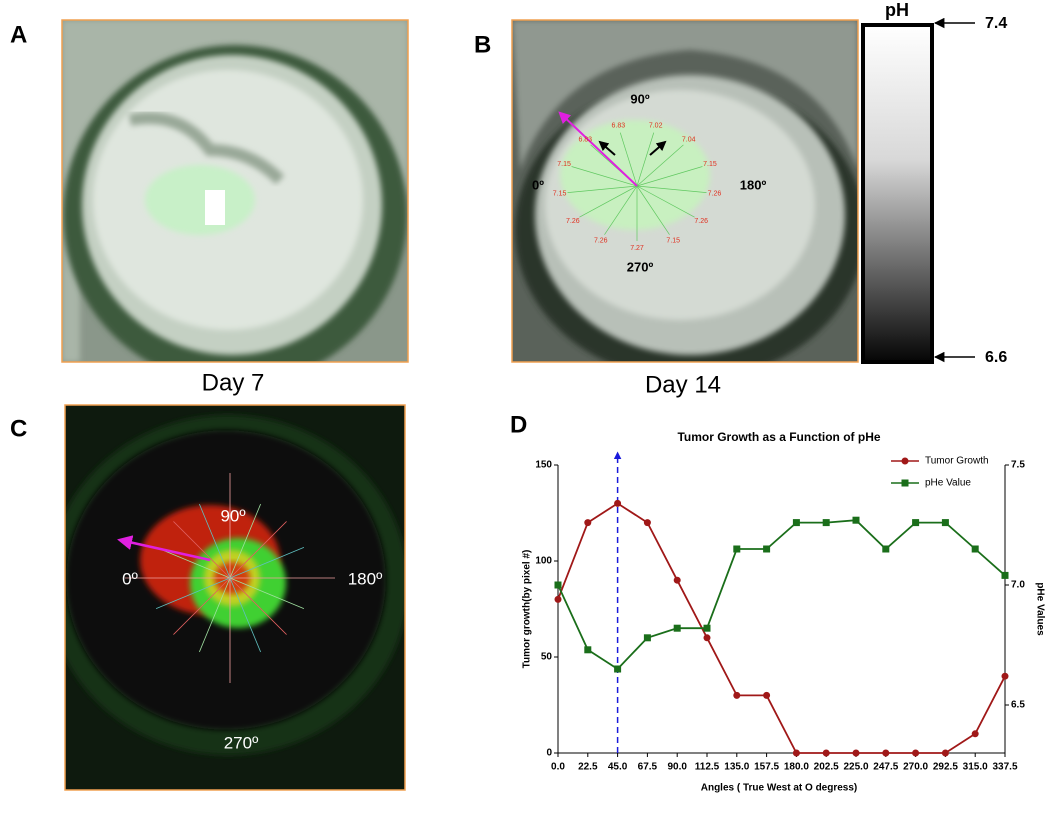 This screenshot has width=1050, height=815. What do you see at coordinates (527, 609) in the screenshot?
I see `y-axis-label: Tumor growth(by pixel #)` at bounding box center [527, 609].